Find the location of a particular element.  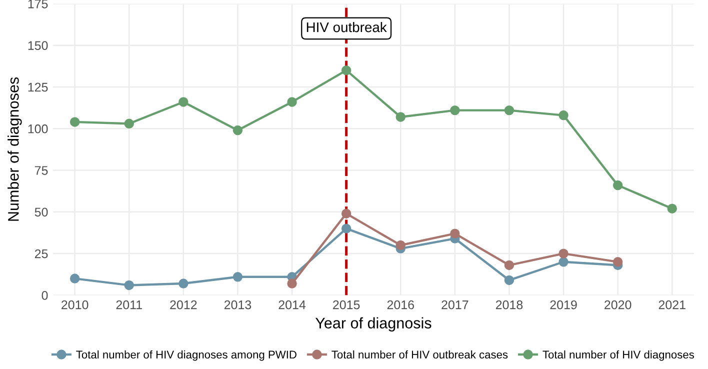

y-axis-title: Number of diagnoses is located at coordinates (15, 149).